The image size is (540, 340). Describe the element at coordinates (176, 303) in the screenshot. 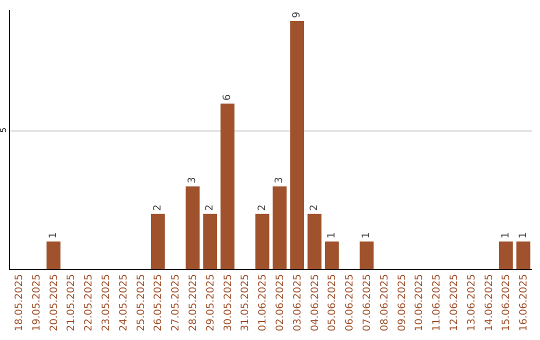

I see `x-tick-label: 27.05.2025` at that location.